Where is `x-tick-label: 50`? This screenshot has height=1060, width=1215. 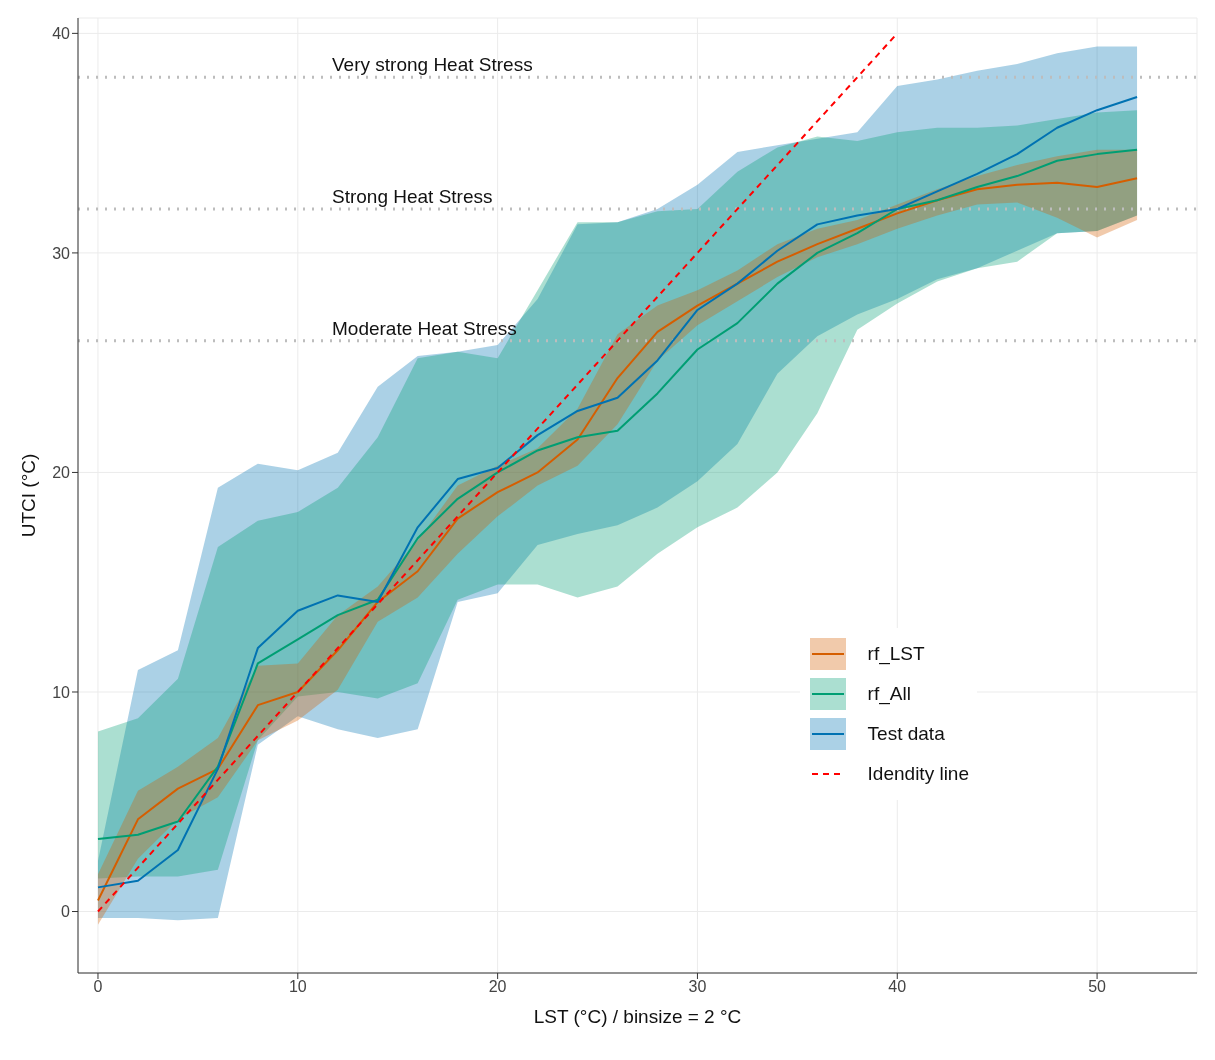 x-tick-label: 50 is located at coordinates (1097, 987).